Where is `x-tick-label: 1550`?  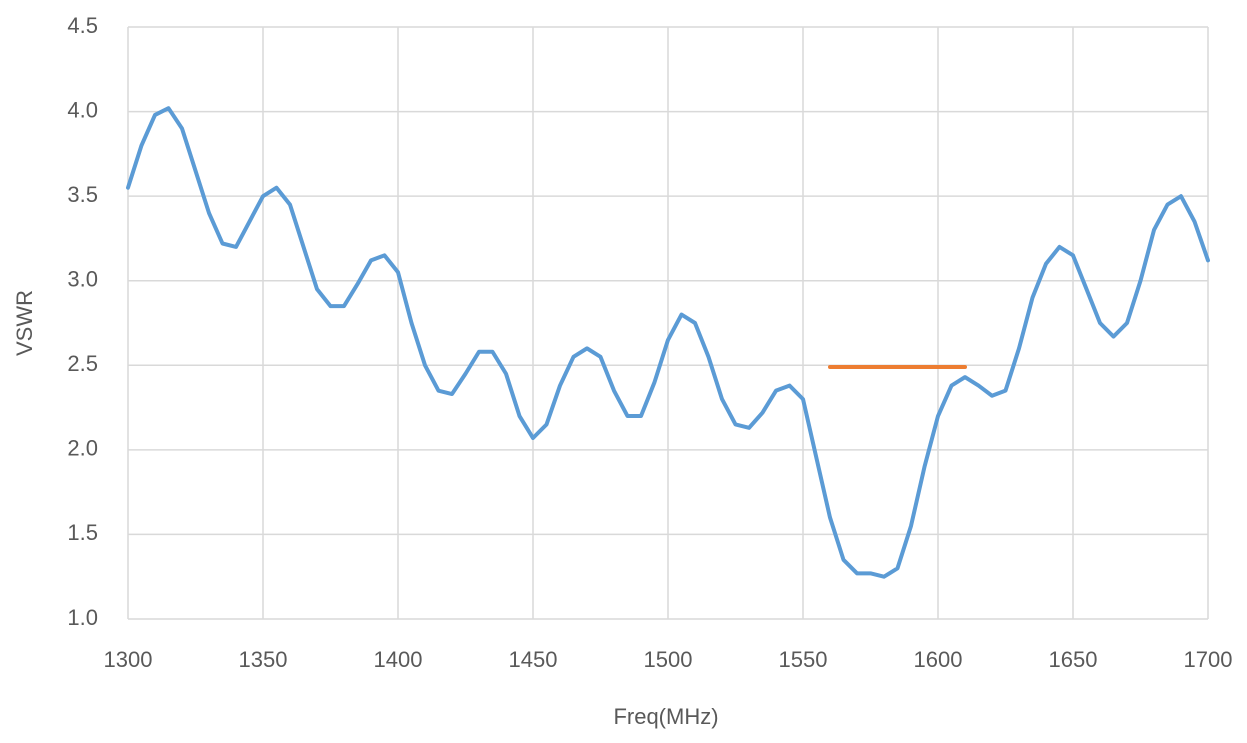 x-tick-label: 1550 is located at coordinates (803, 659).